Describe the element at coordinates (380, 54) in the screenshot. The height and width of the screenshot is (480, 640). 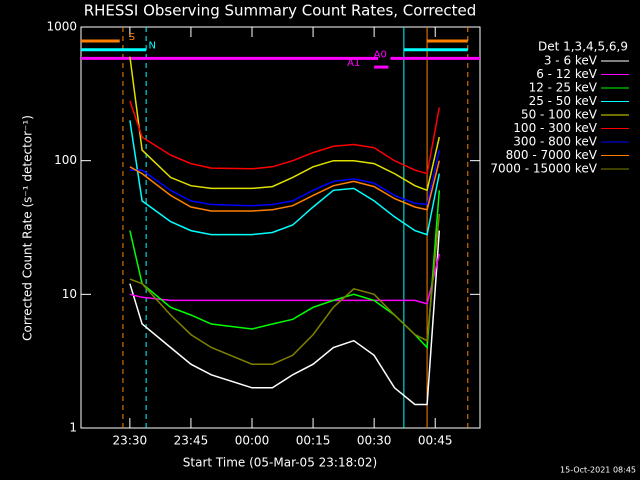
I see `flag-label: A0` at that location.